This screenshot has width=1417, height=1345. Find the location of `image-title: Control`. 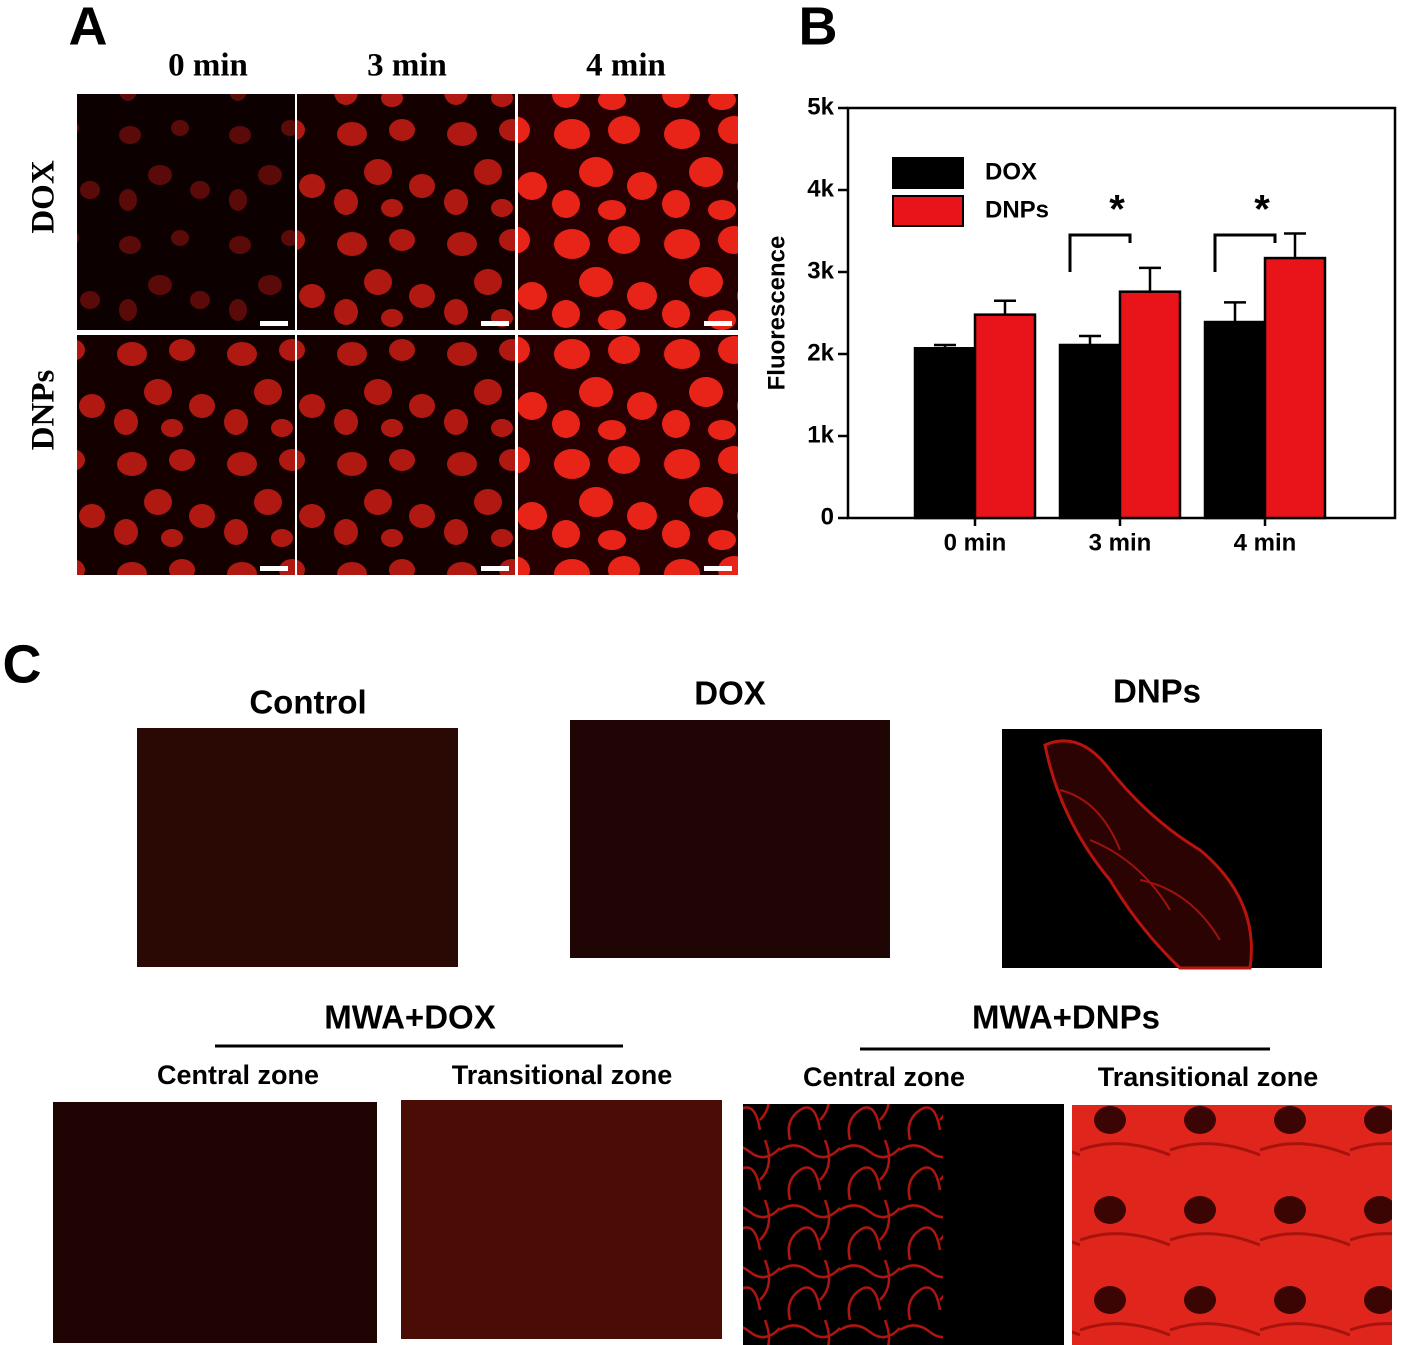

image-title: Control is located at coordinates (307, 702).